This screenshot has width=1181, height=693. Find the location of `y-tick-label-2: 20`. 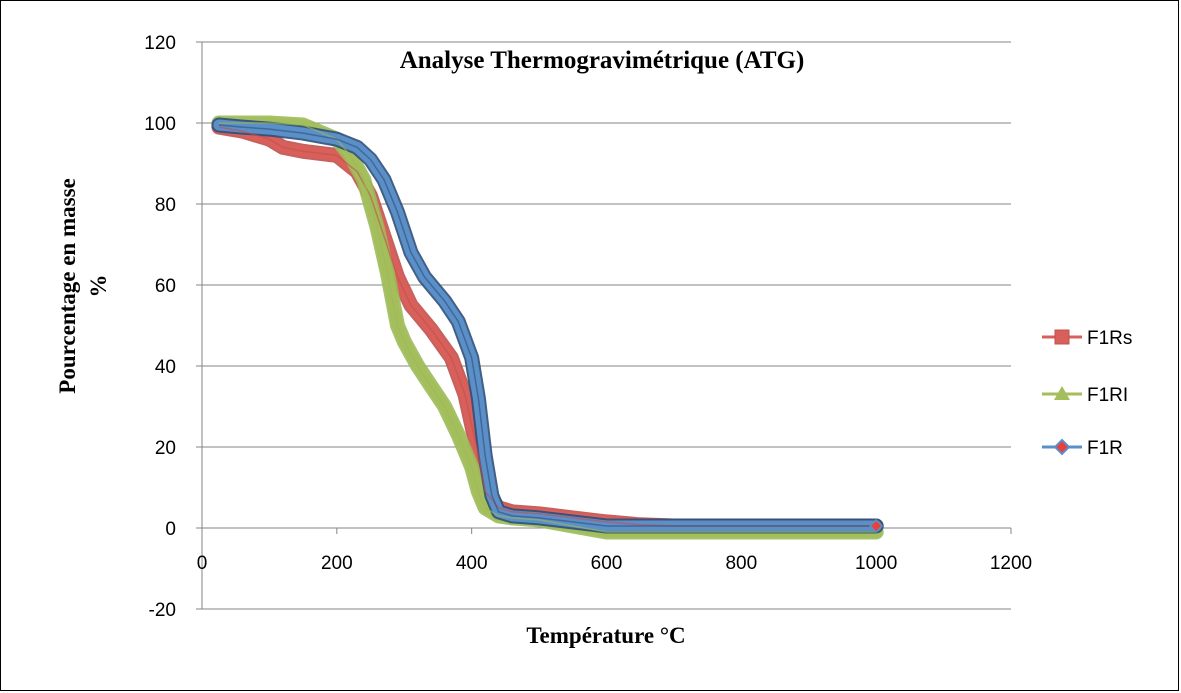

y-tick-label-2: 20 is located at coordinates (165, 448).